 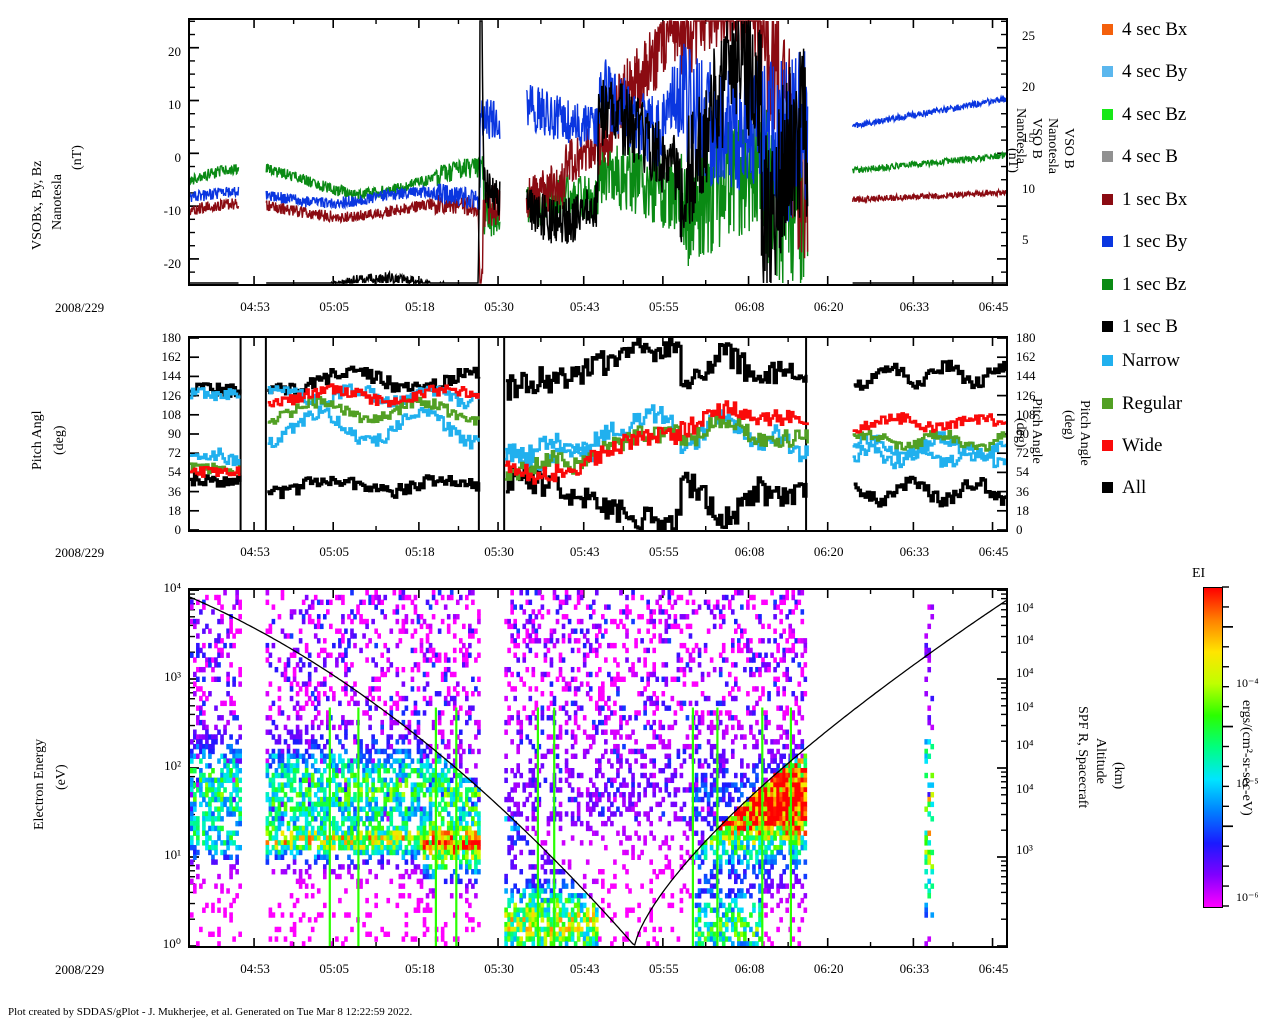 I want to click on legend-label: 4 sec By, so click(x=1155, y=71).